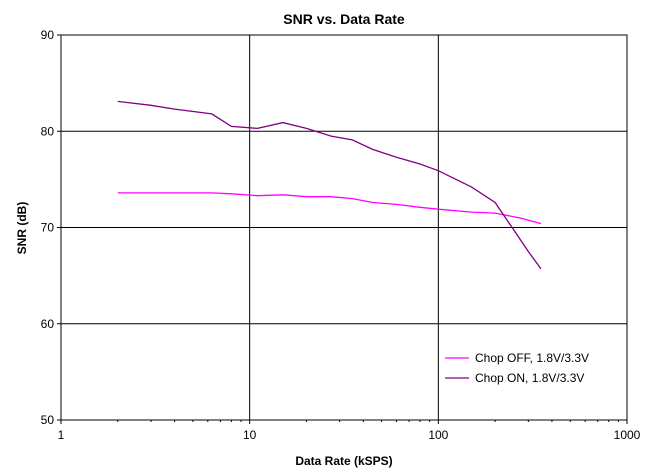  Describe the element at coordinates (48, 131) in the screenshot. I see `y-tick-label: 80` at that location.